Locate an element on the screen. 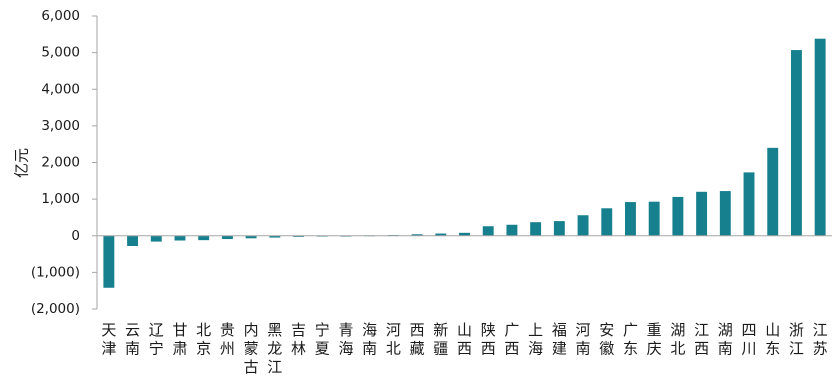  x-tick-label: 广西 is located at coordinates (511, 339).